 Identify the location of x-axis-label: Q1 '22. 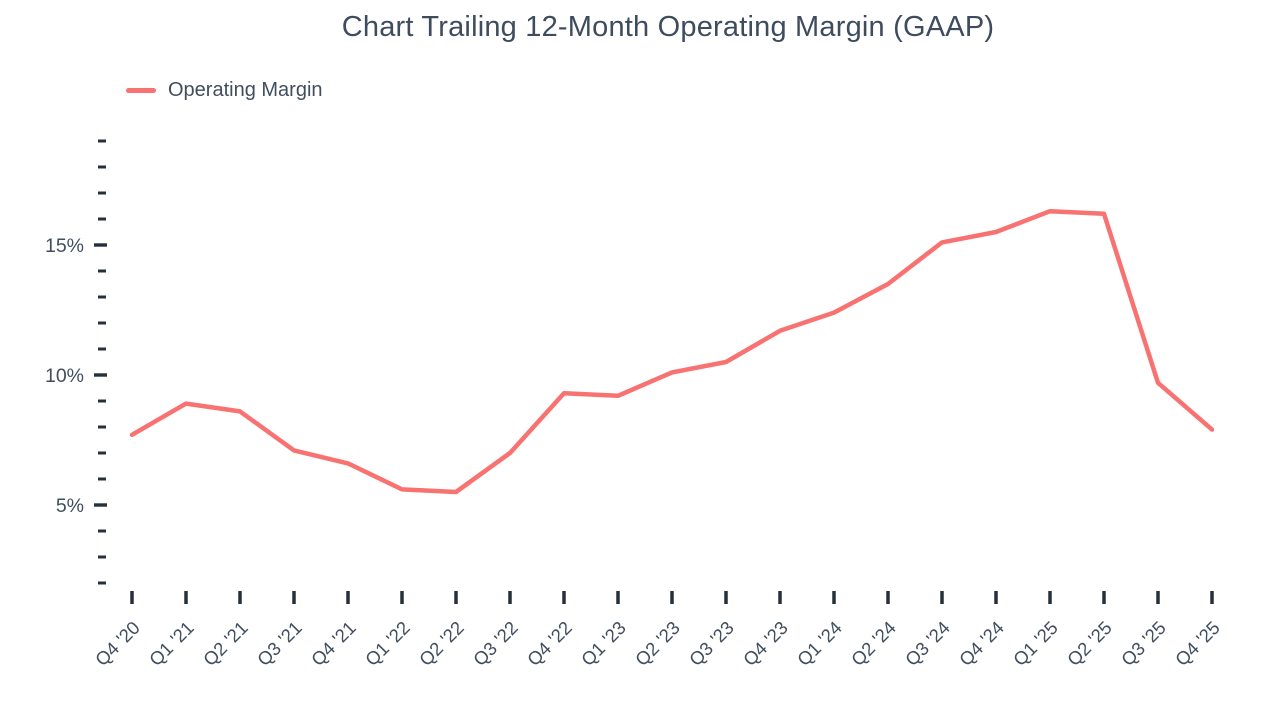
(387, 643).